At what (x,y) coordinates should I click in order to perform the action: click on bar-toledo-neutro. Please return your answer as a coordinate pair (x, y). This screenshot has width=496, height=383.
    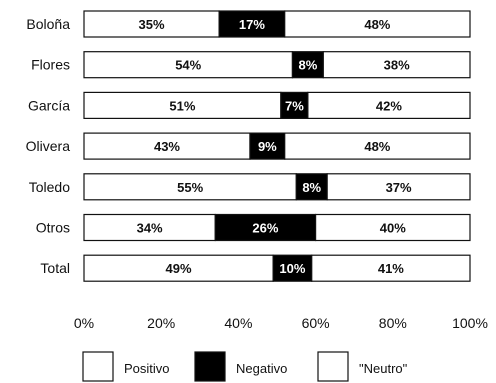
    Looking at the image, I should click on (398, 187).